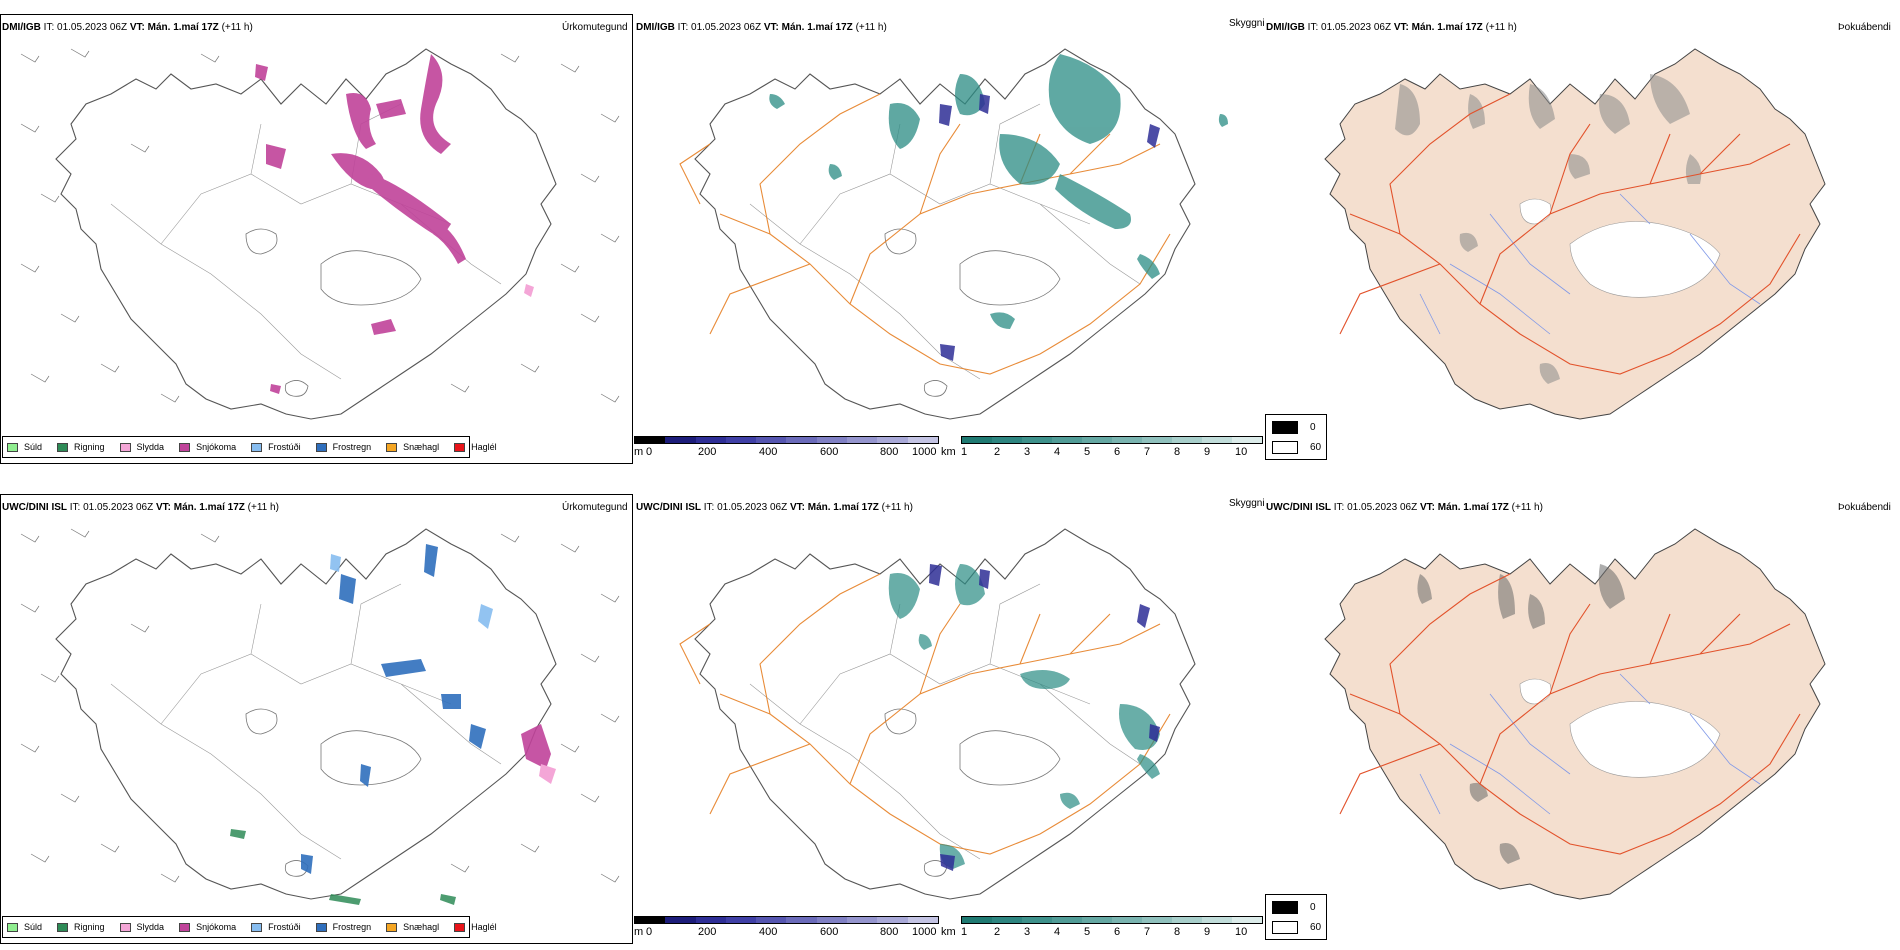  What do you see at coordinates (925, 714) in the screenshot?
I see `road-network` at bounding box center [925, 714].